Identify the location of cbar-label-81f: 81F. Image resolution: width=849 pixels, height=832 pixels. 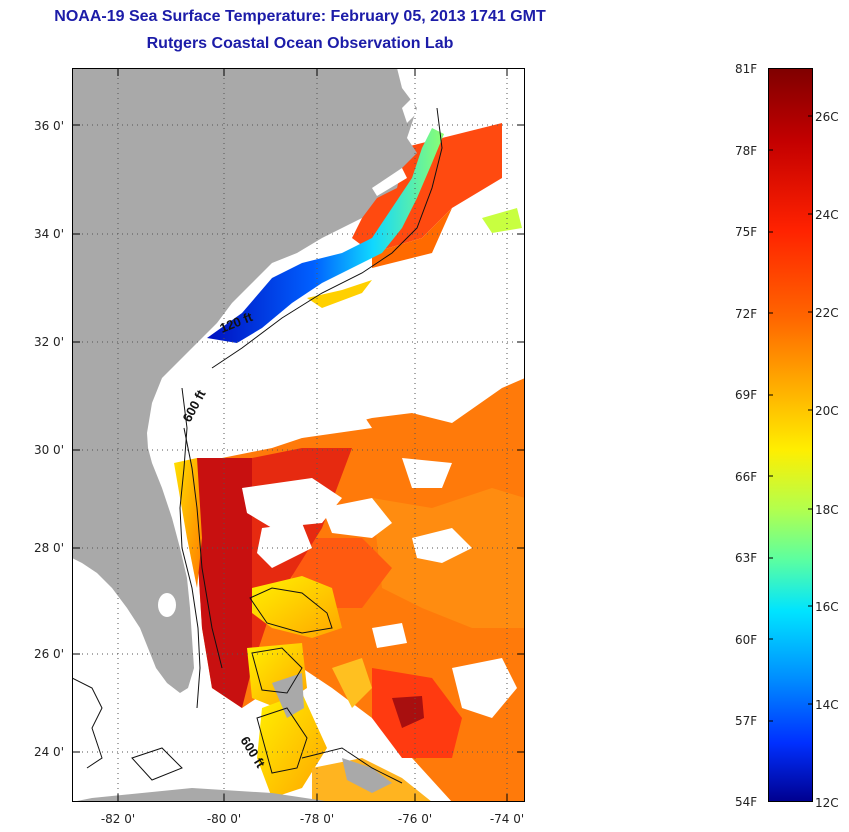
(746, 69).